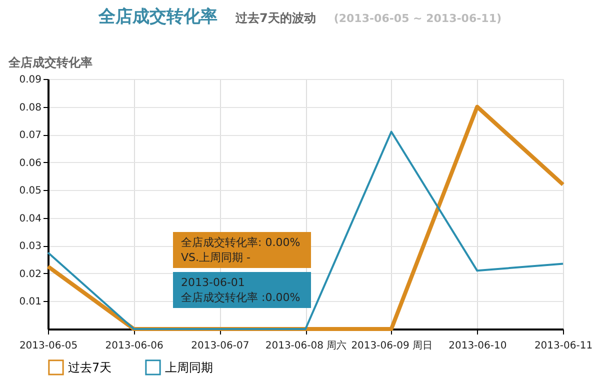 The width and height of the screenshot is (600, 391). What do you see at coordinates (30, 274) in the screenshot?
I see `y-tick-label: 0.02` at bounding box center [30, 274].